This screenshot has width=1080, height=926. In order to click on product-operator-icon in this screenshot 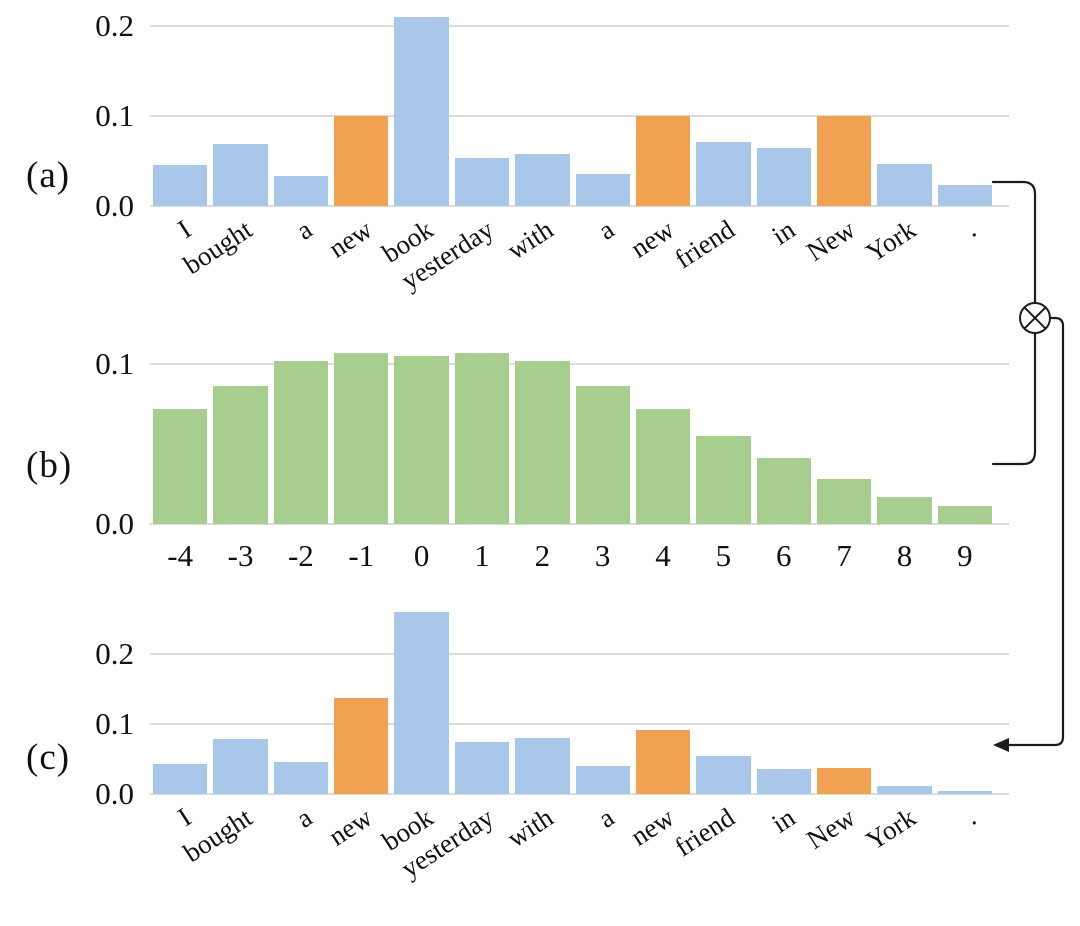, I will do `click(1035, 318)`.